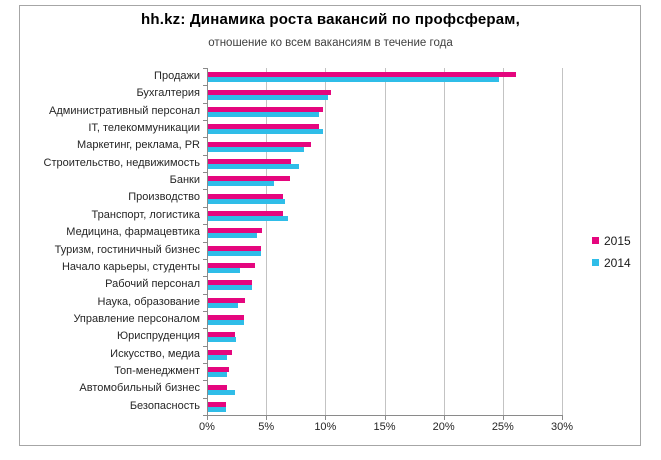  Describe the element at coordinates (384, 427) in the screenshot. I see `x-axis-tick-label: 15%` at that location.